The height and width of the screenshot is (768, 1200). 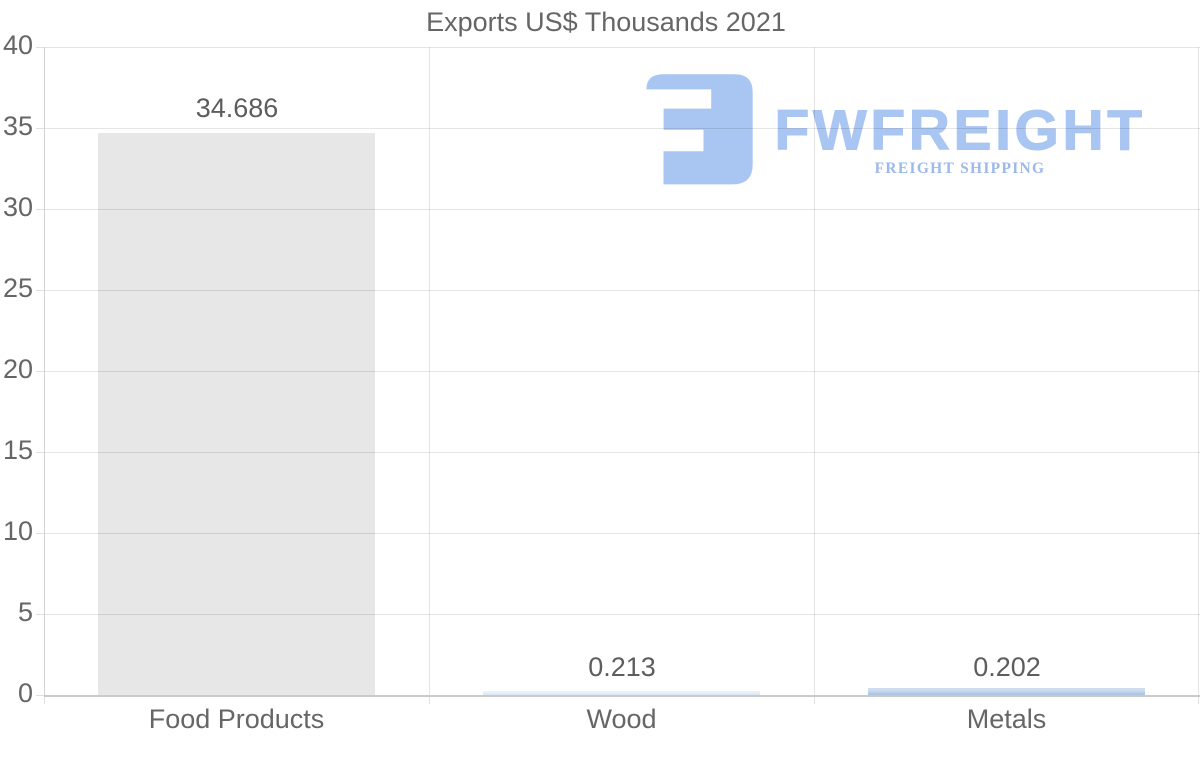 I want to click on svg-text: FREIGHT SHIPPING, so click(x=960, y=168).